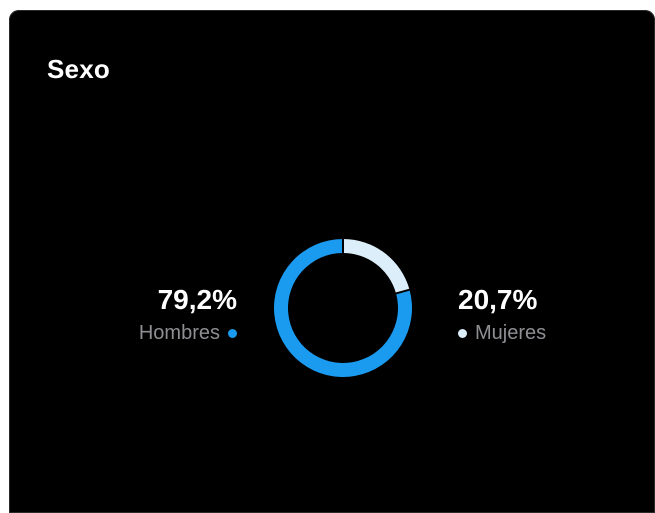  Describe the element at coordinates (376, 266) in the screenshot. I see `slice-mujeres` at that location.